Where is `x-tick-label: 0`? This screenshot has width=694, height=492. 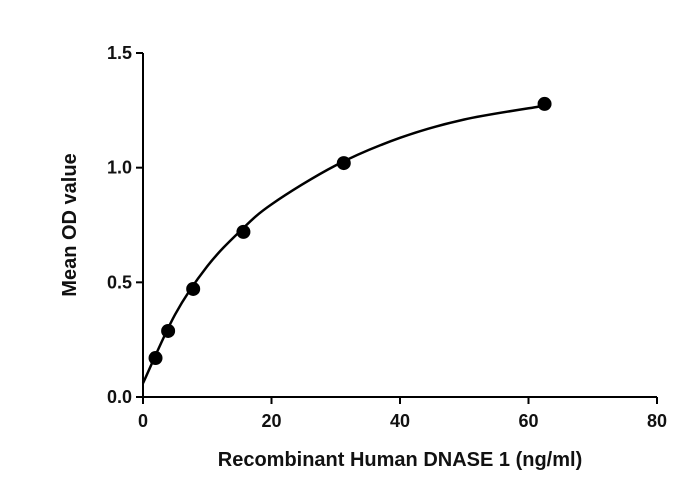
x-tick-label: 0 is located at coordinates (143, 421).